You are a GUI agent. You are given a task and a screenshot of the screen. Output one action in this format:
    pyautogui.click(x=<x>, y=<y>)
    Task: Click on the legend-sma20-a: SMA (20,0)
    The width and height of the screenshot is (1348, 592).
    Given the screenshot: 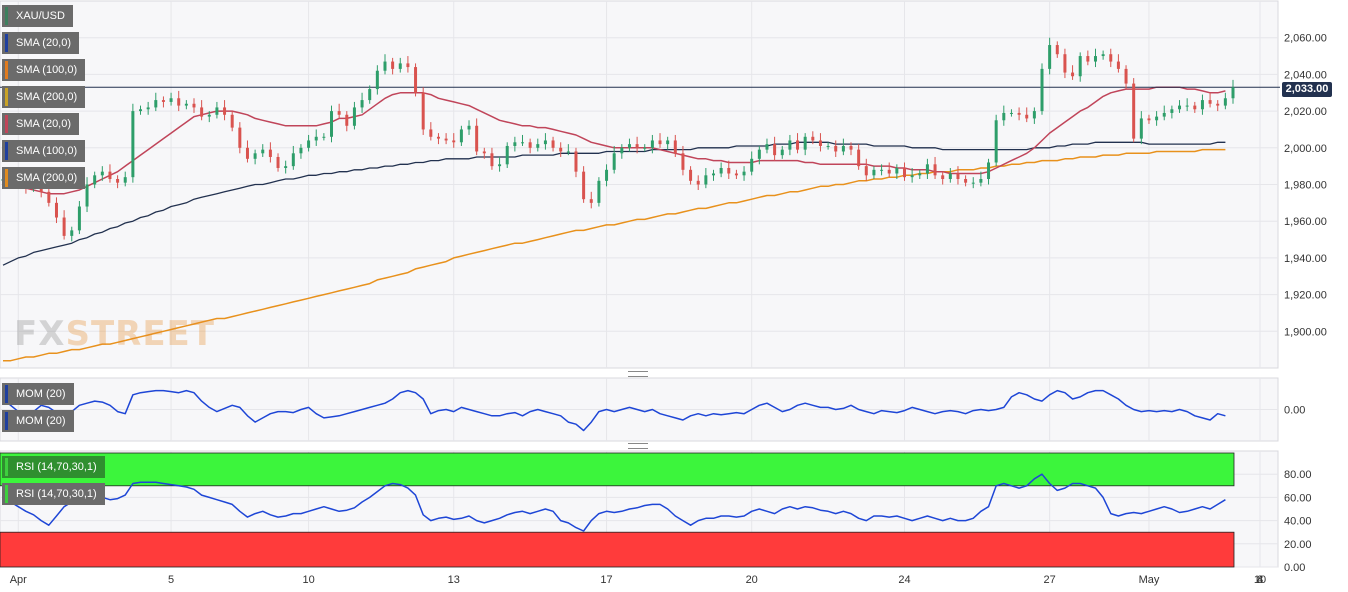 What is the action you would take?
    pyautogui.click(x=41, y=43)
    